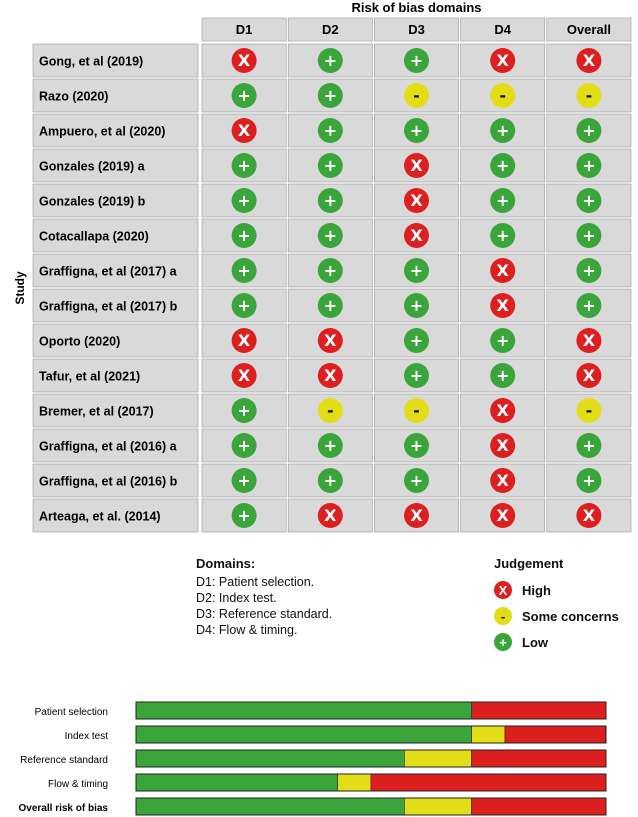  I want to click on study-label: Cotacallapa (2020), so click(94, 237).